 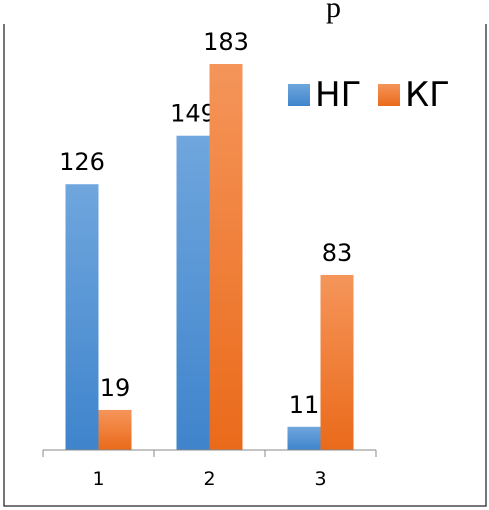 I want to click on x-tick-label-1: 1, so click(x=98, y=479).